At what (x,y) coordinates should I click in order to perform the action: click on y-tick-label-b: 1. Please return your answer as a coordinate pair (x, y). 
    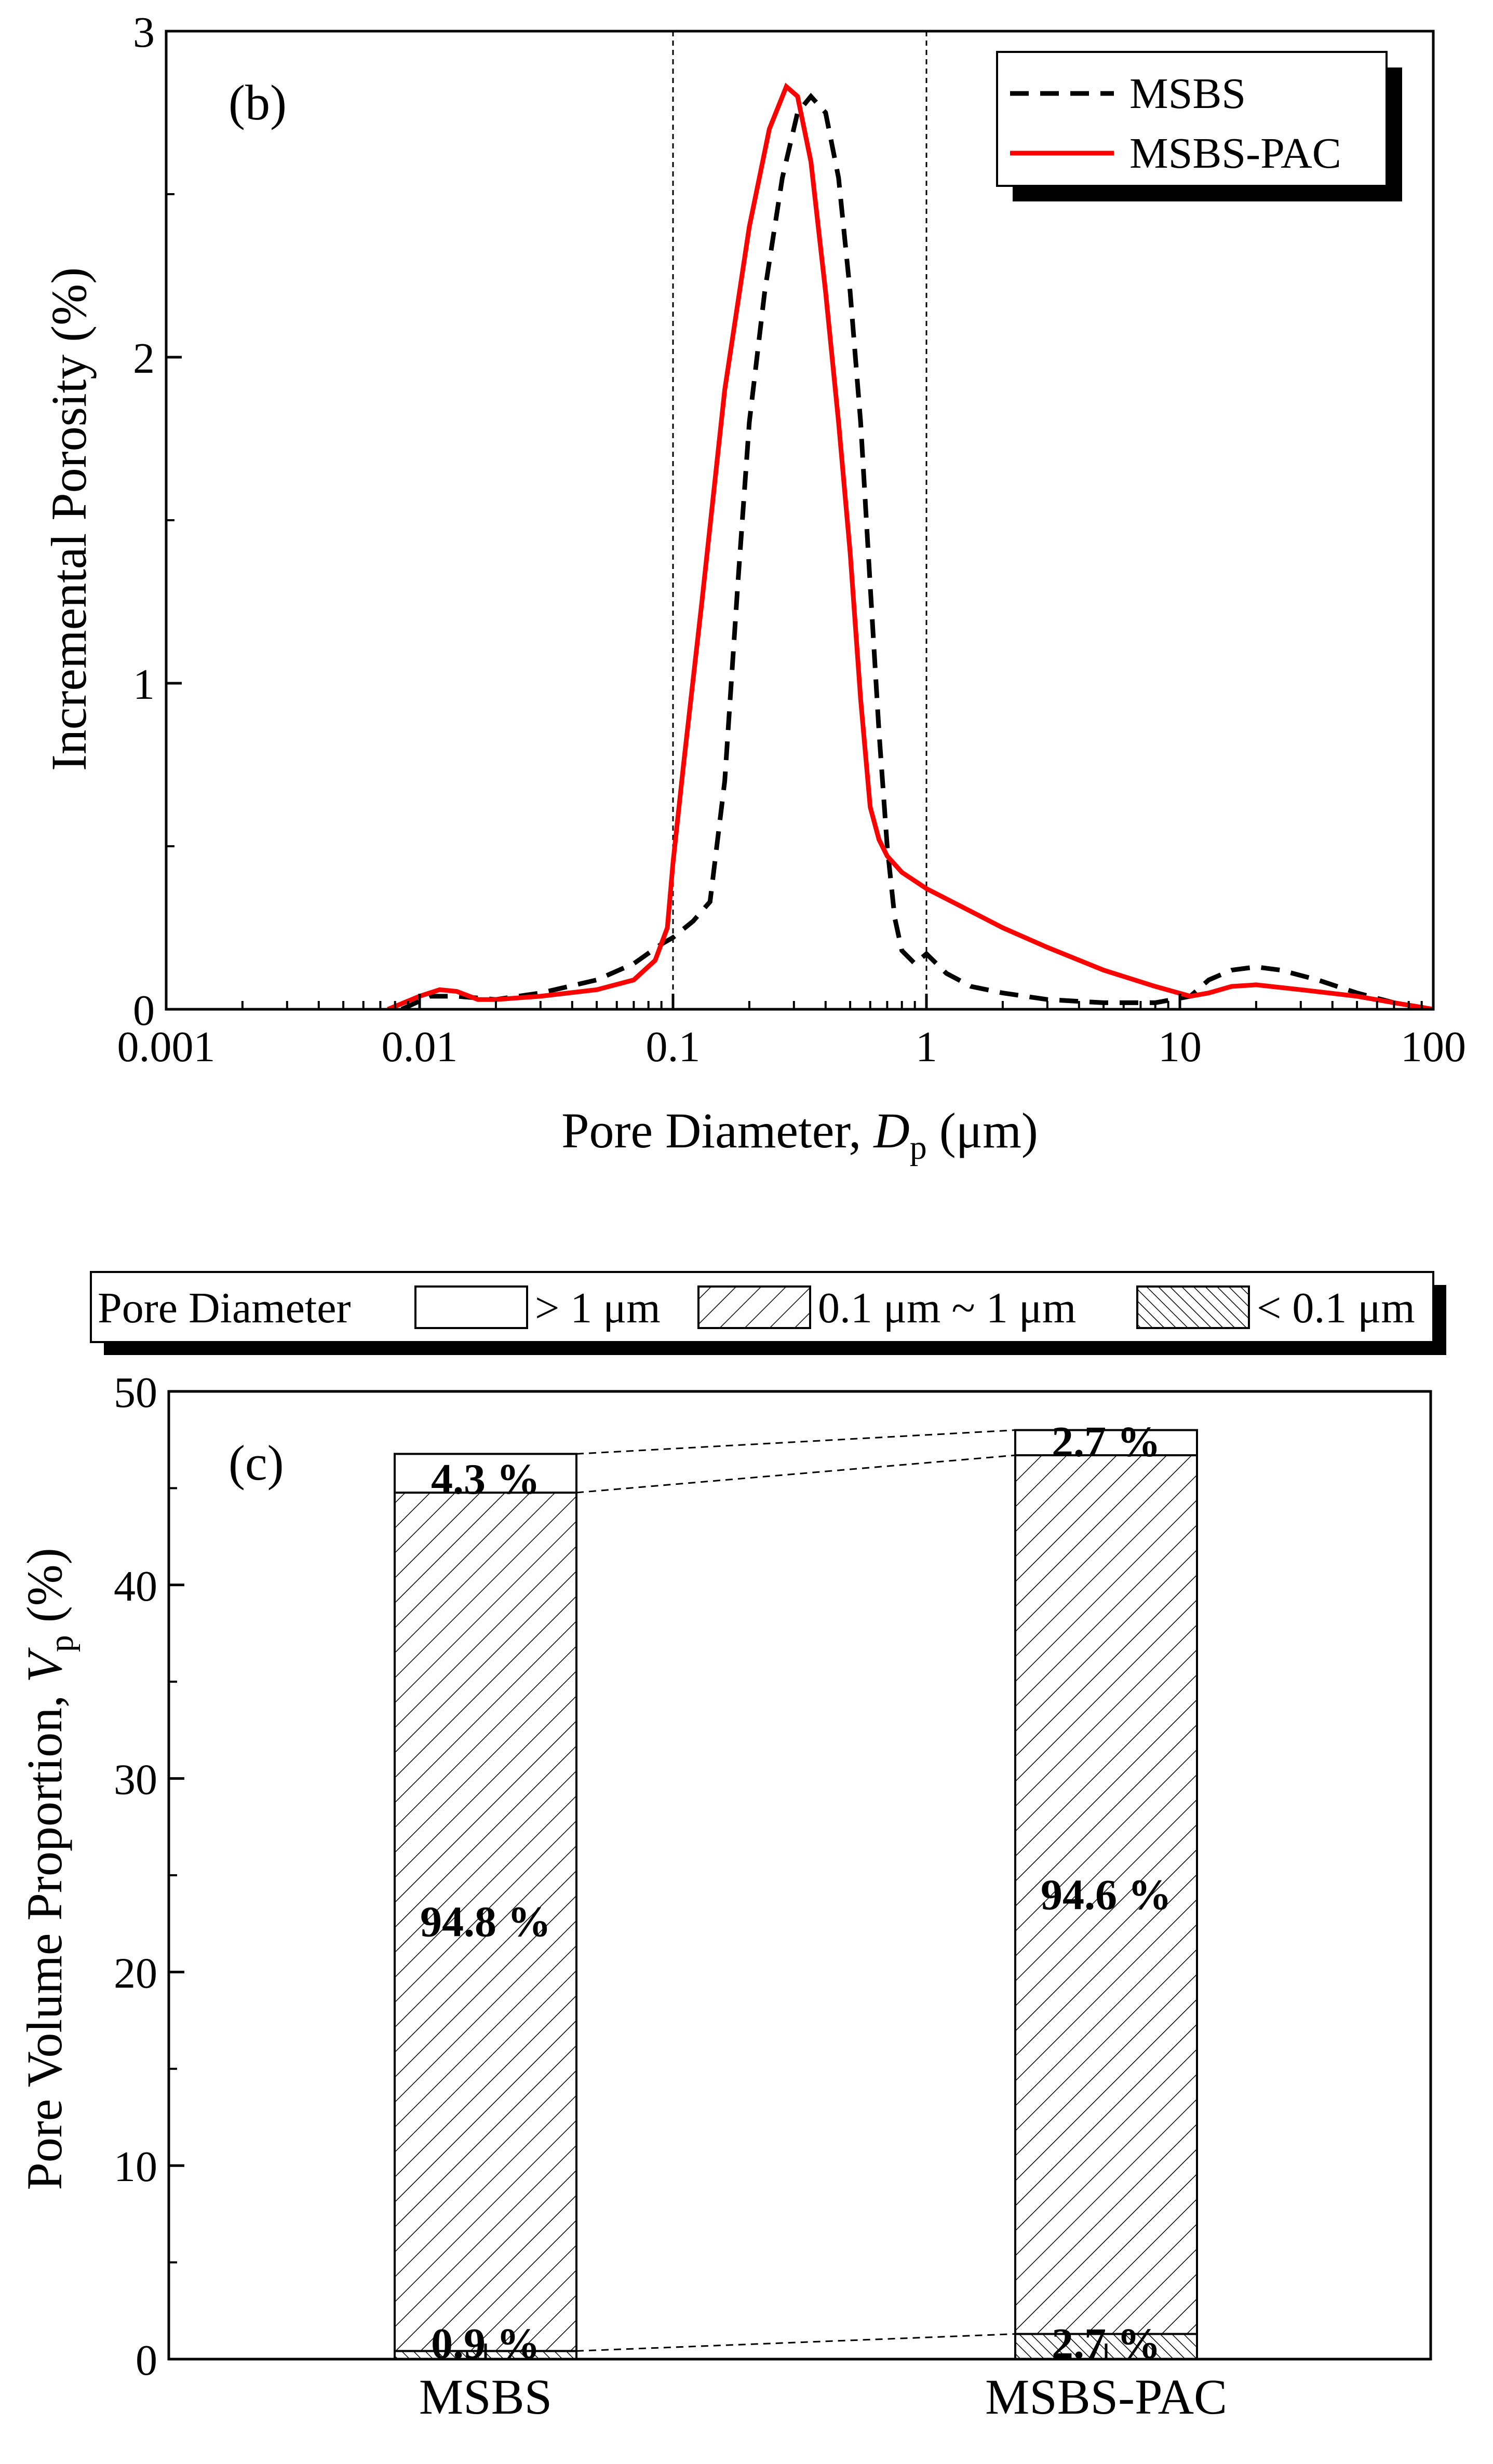
    Looking at the image, I should click on (144, 684).